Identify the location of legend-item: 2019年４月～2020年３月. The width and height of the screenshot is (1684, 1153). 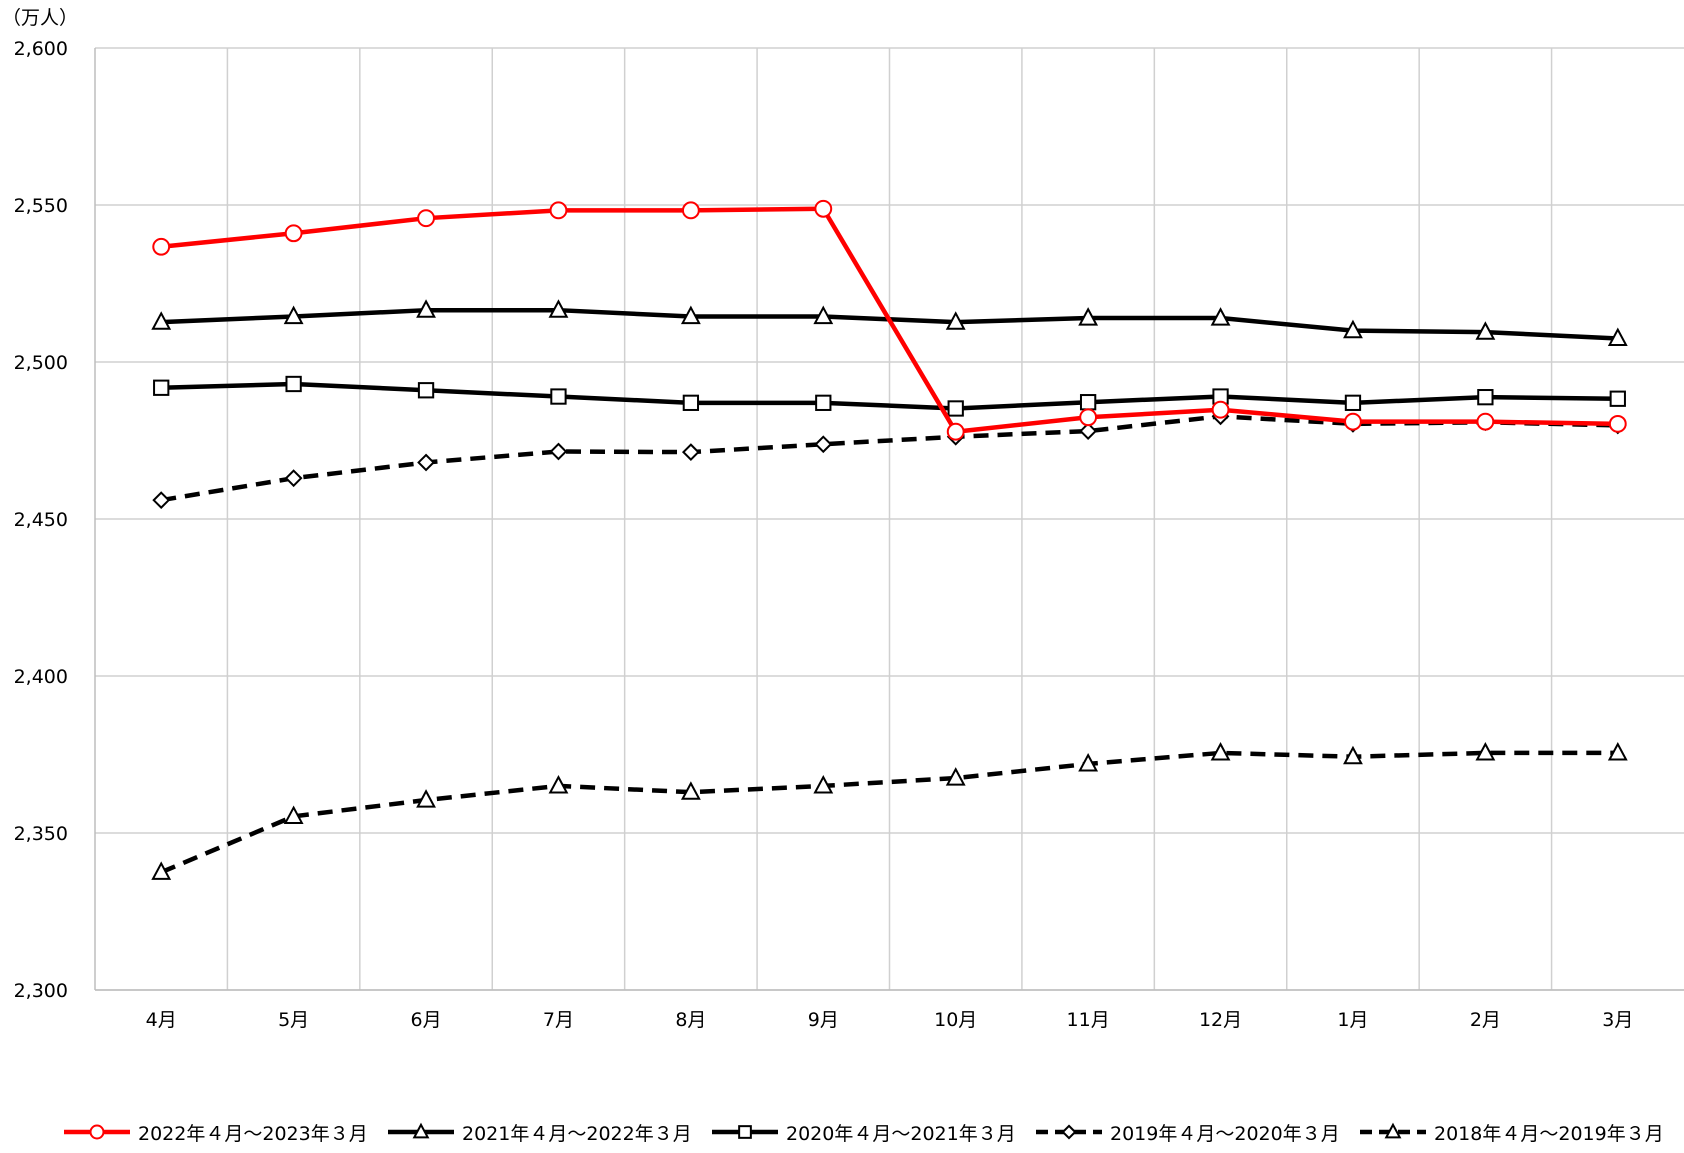
(1187, 1132).